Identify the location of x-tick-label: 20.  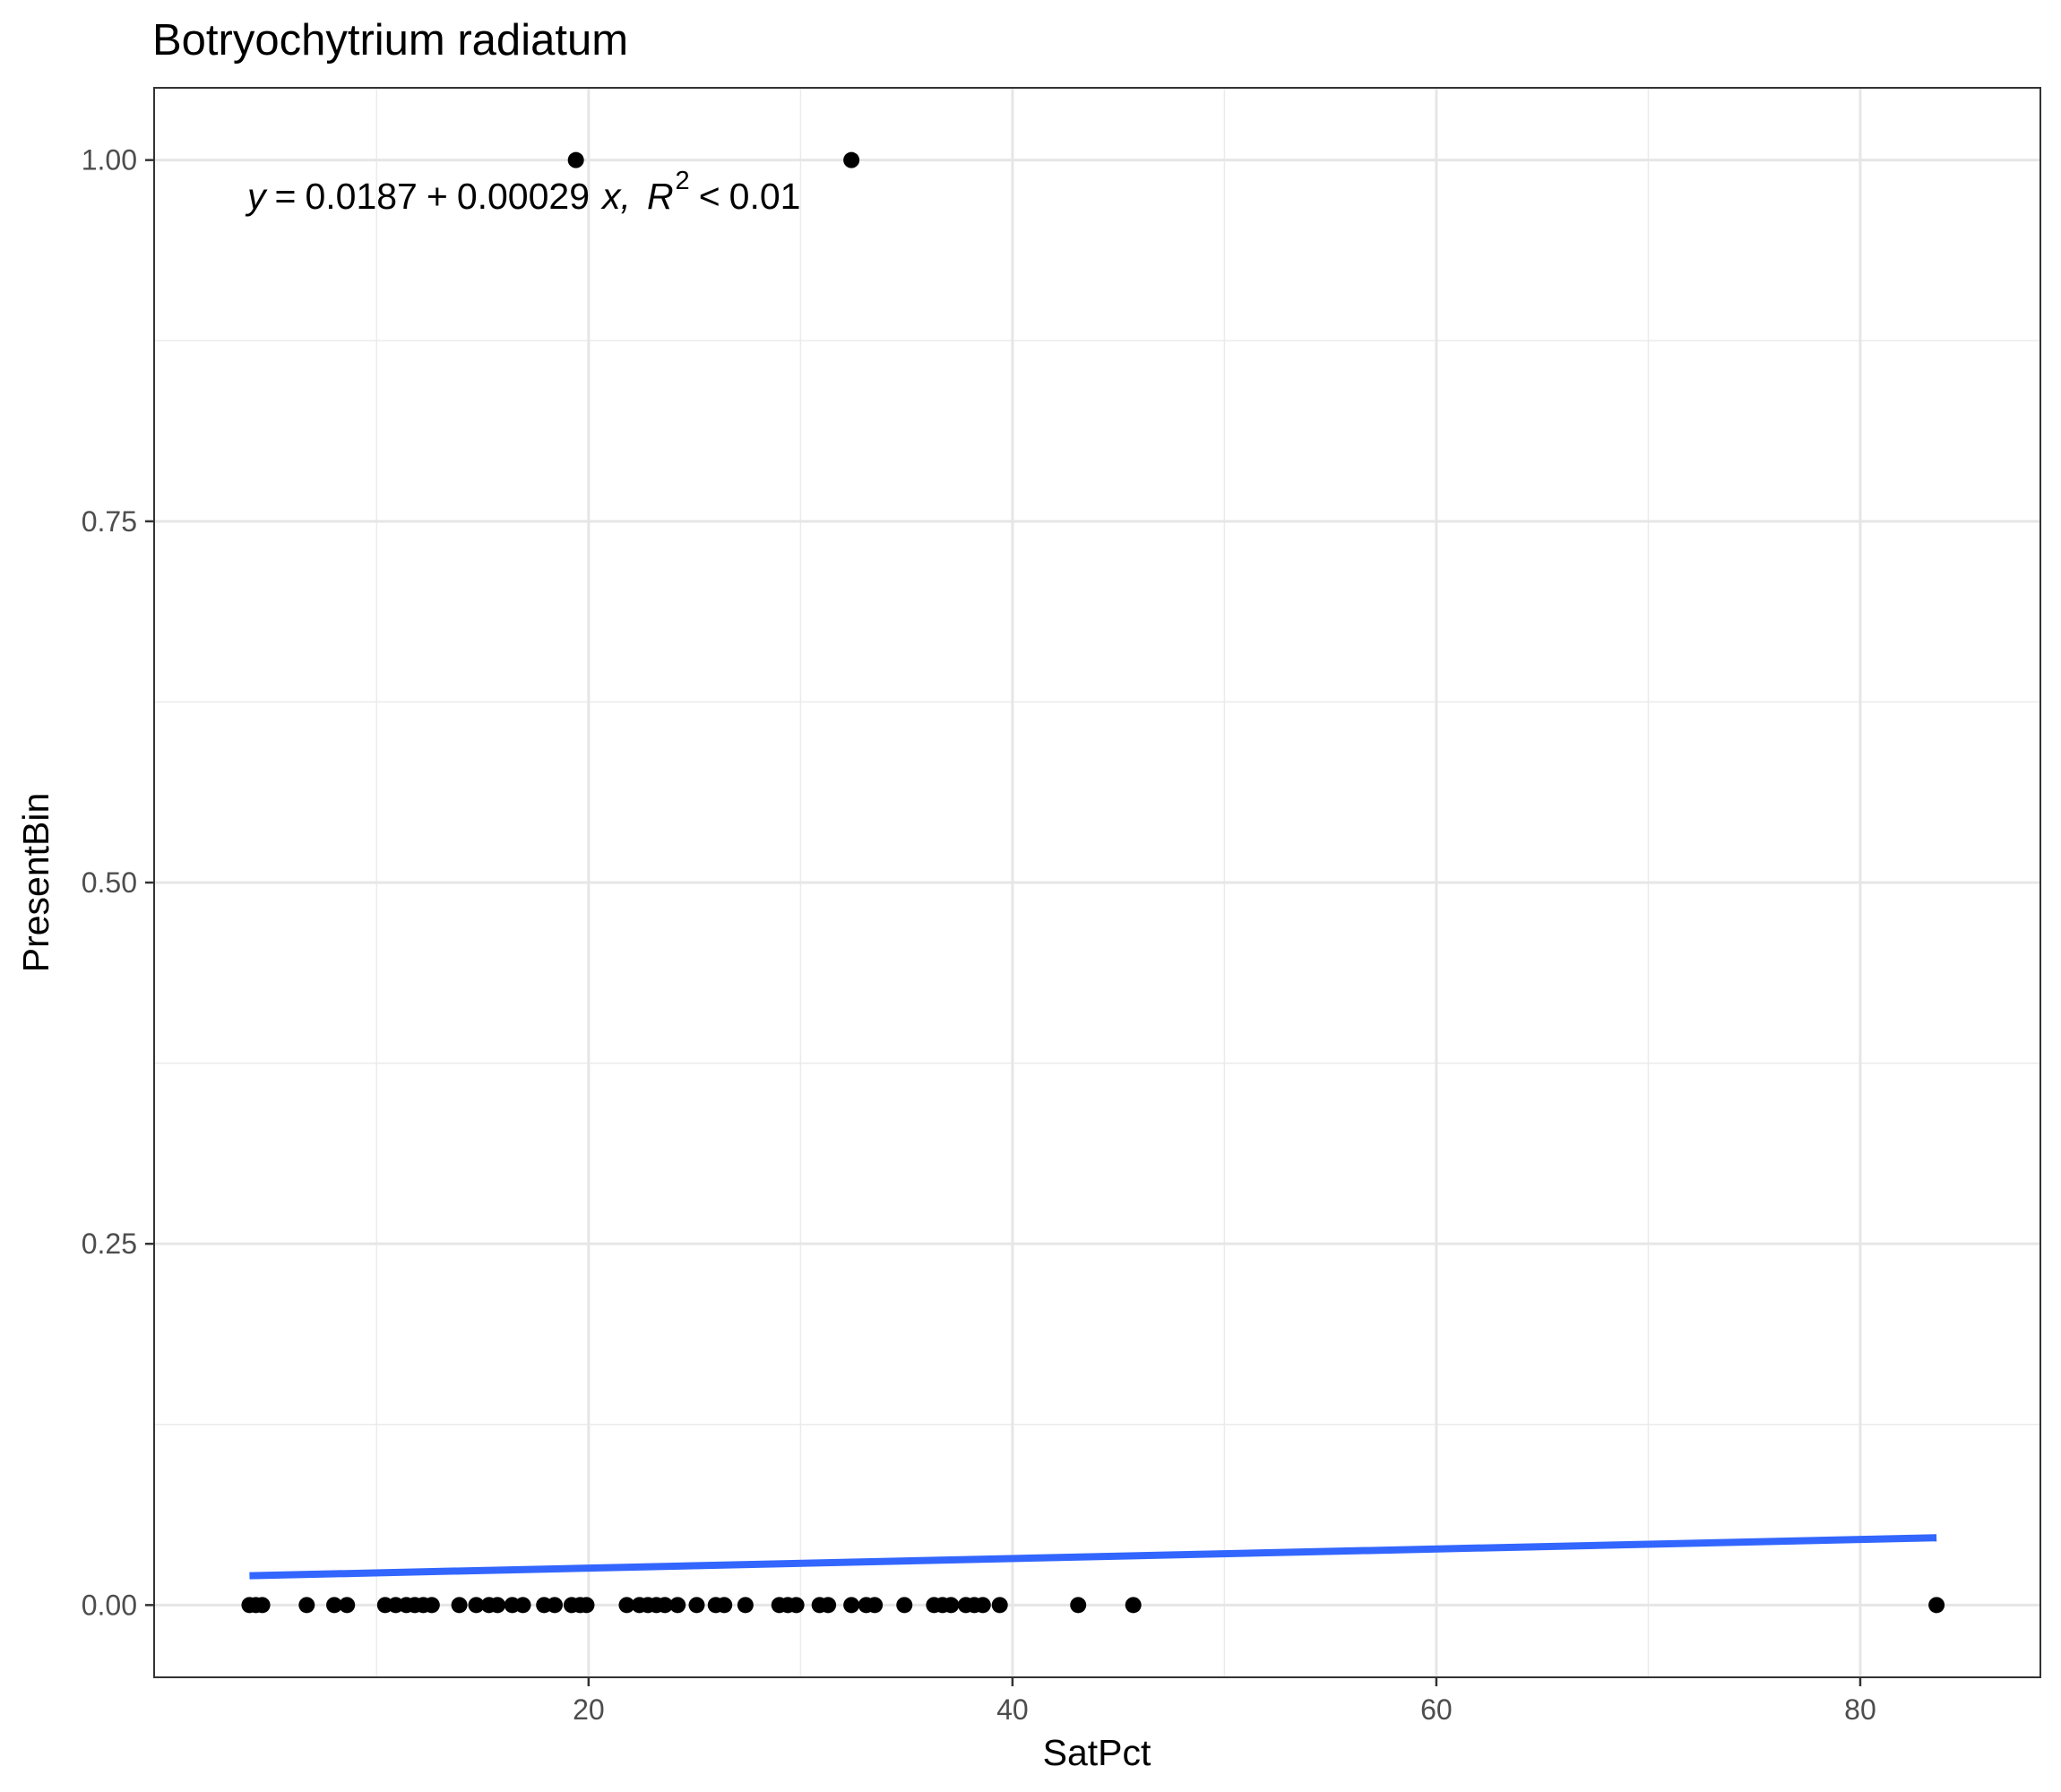
(589, 1709).